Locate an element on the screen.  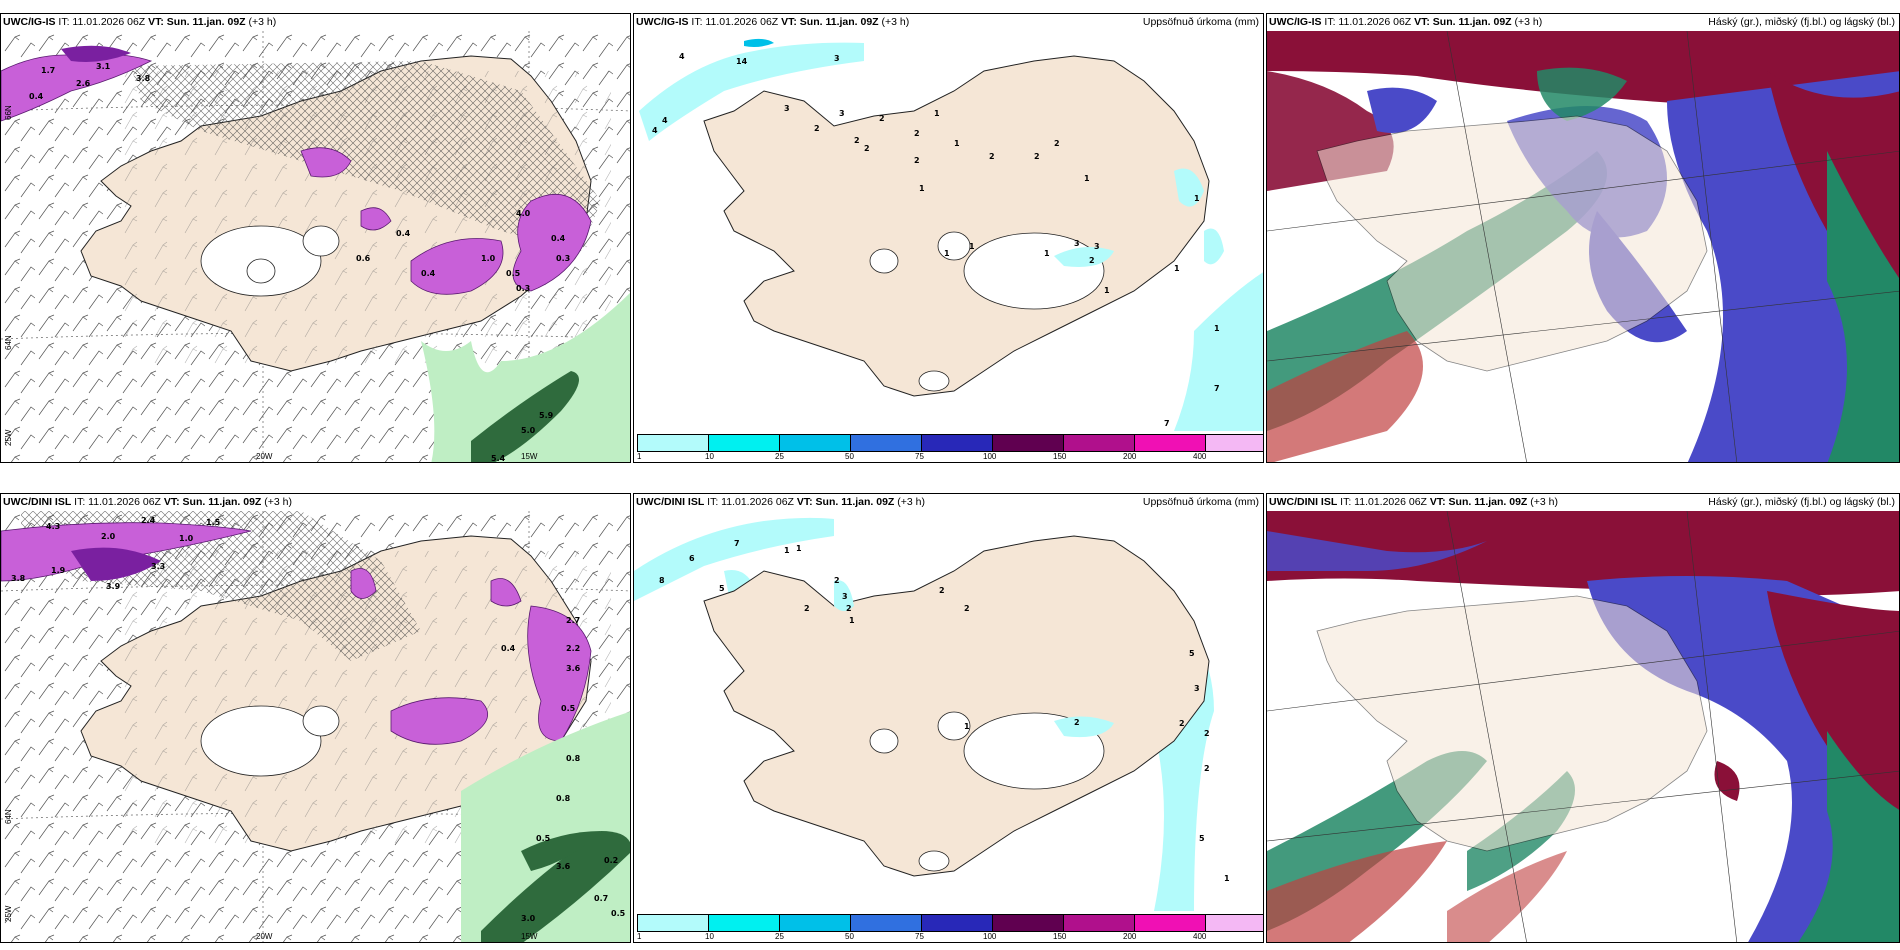
svg-text: 1.7 is located at coordinates (48, 70).